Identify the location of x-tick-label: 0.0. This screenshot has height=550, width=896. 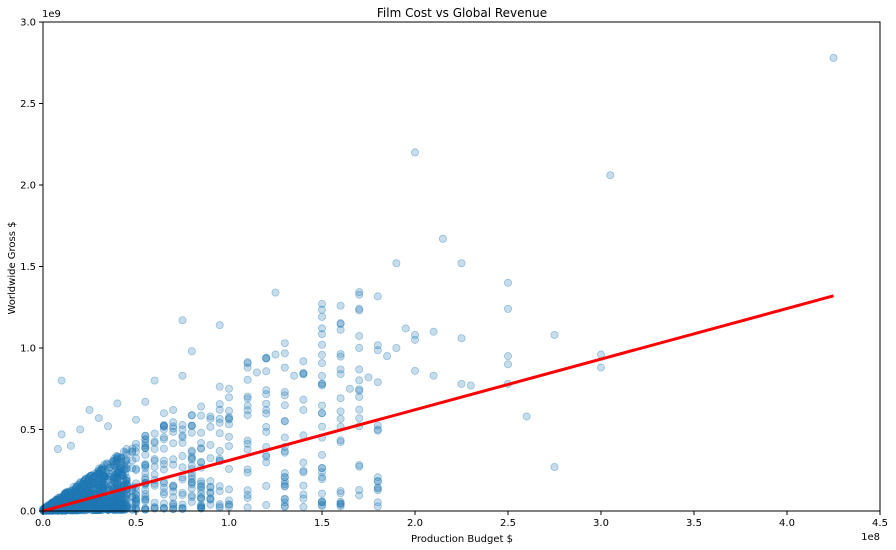
(43, 523).